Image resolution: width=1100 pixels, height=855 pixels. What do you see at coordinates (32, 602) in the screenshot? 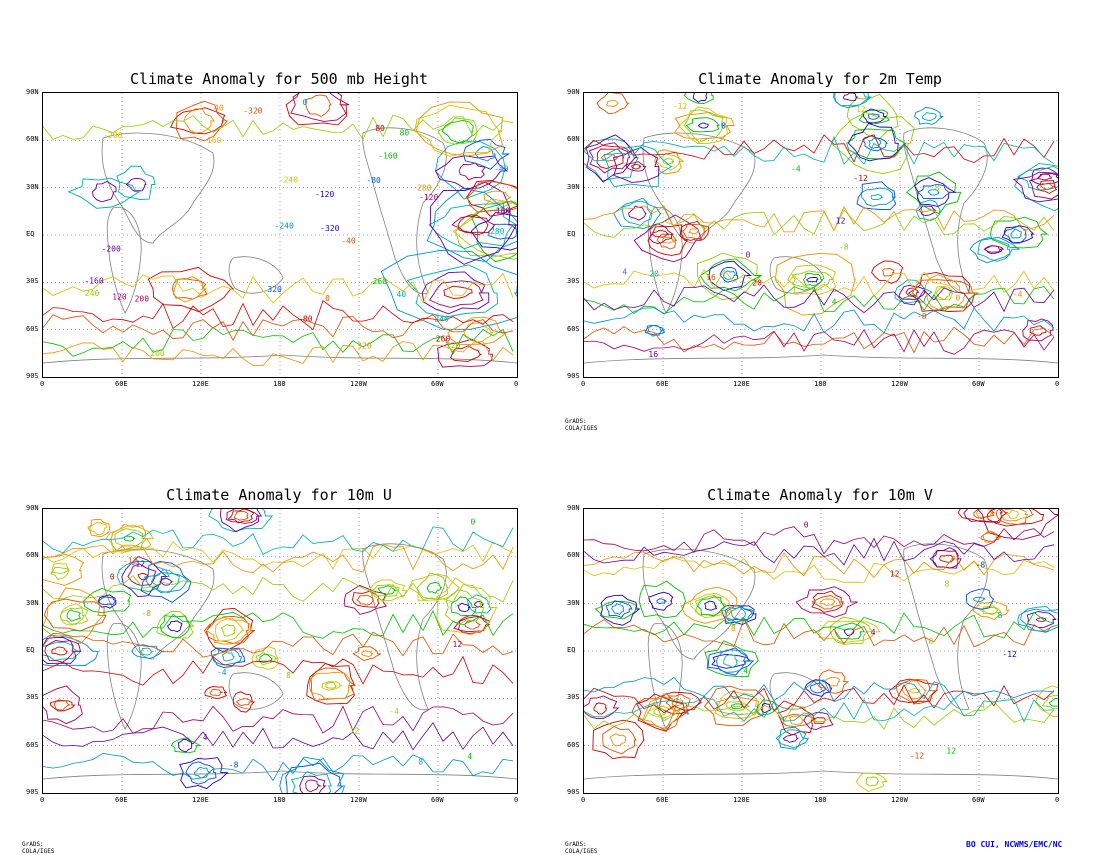
I see `lat-tick-label: 30N` at bounding box center [32, 602].